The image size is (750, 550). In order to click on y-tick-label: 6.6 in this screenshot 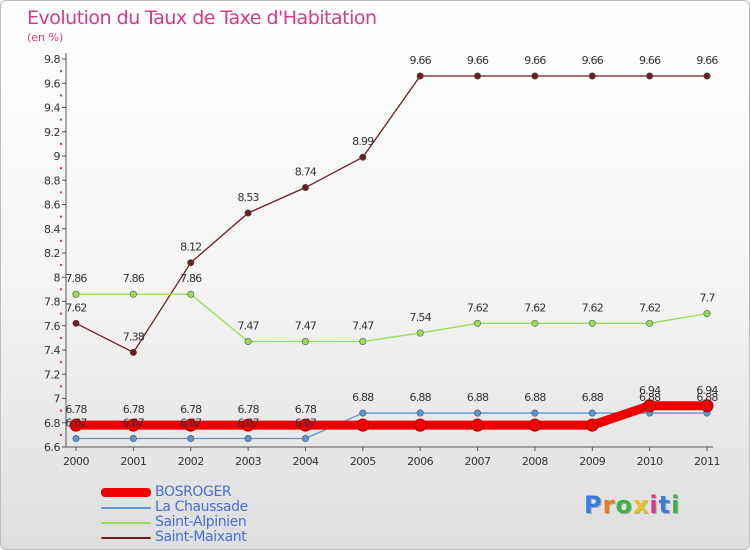, I will do `click(52, 447)`.